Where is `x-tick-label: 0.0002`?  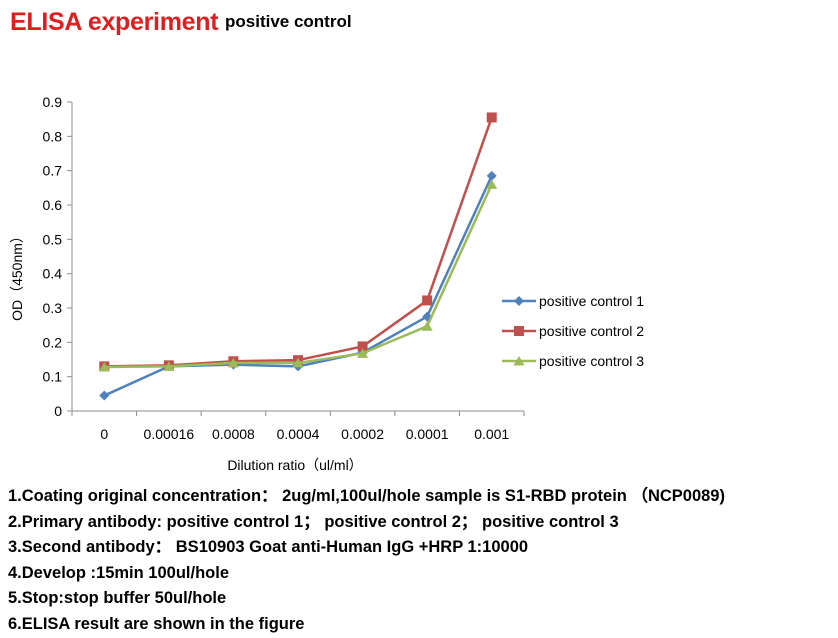 x-tick-label: 0.0002 is located at coordinates (362, 434).